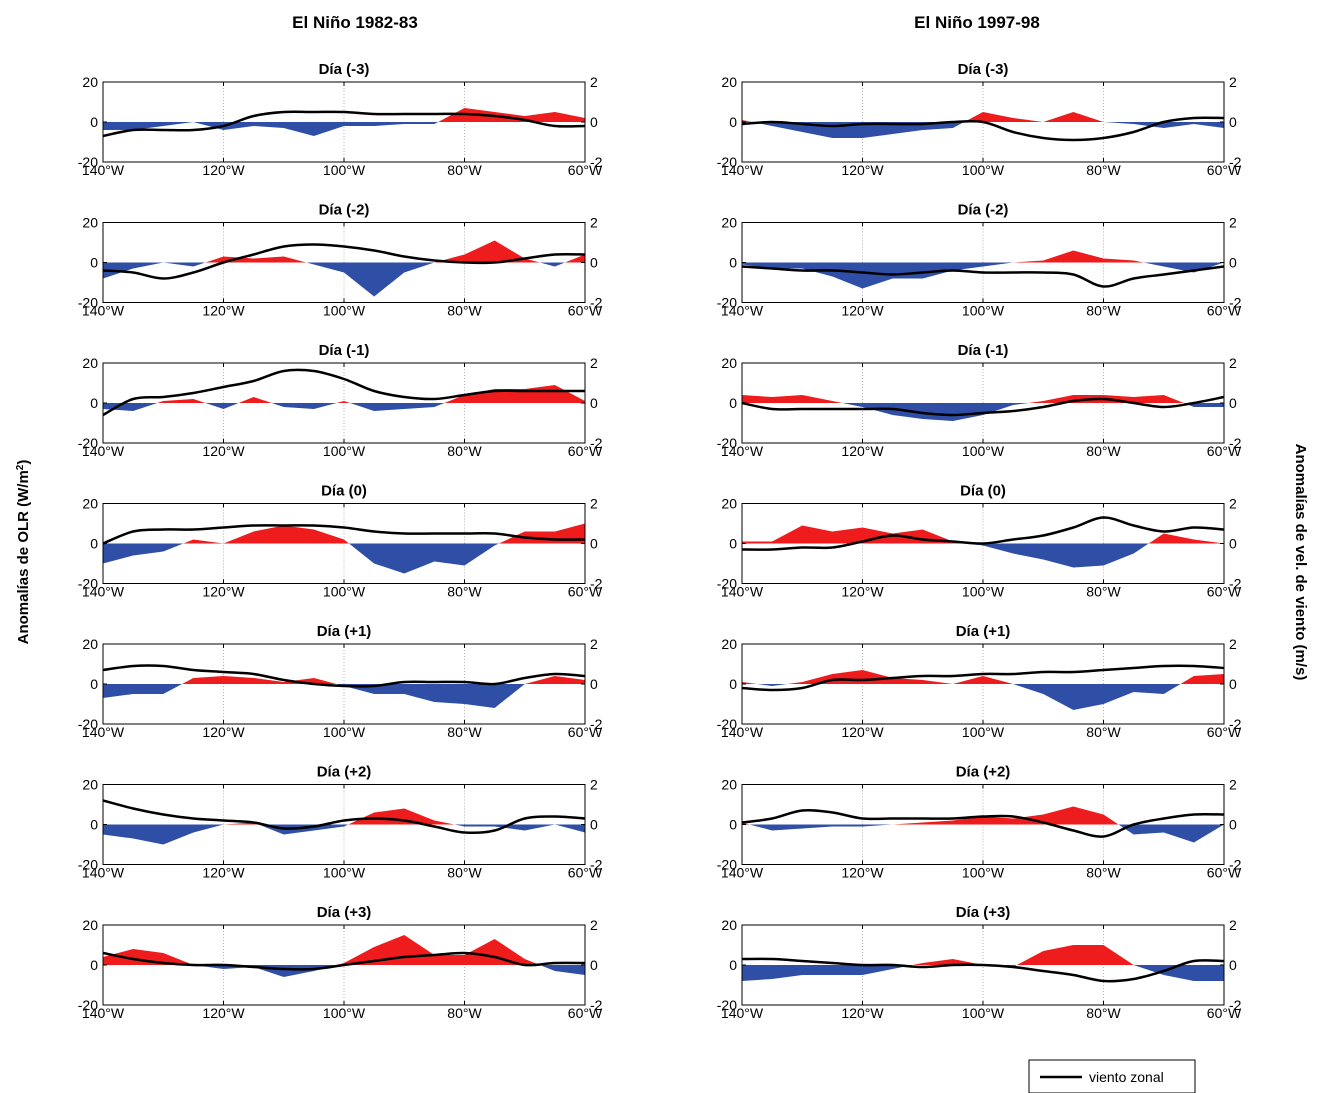 The height and width of the screenshot is (1093, 1317). Describe the element at coordinates (983, 772) in the screenshot. I see `panel-title: Día (+2)` at that location.